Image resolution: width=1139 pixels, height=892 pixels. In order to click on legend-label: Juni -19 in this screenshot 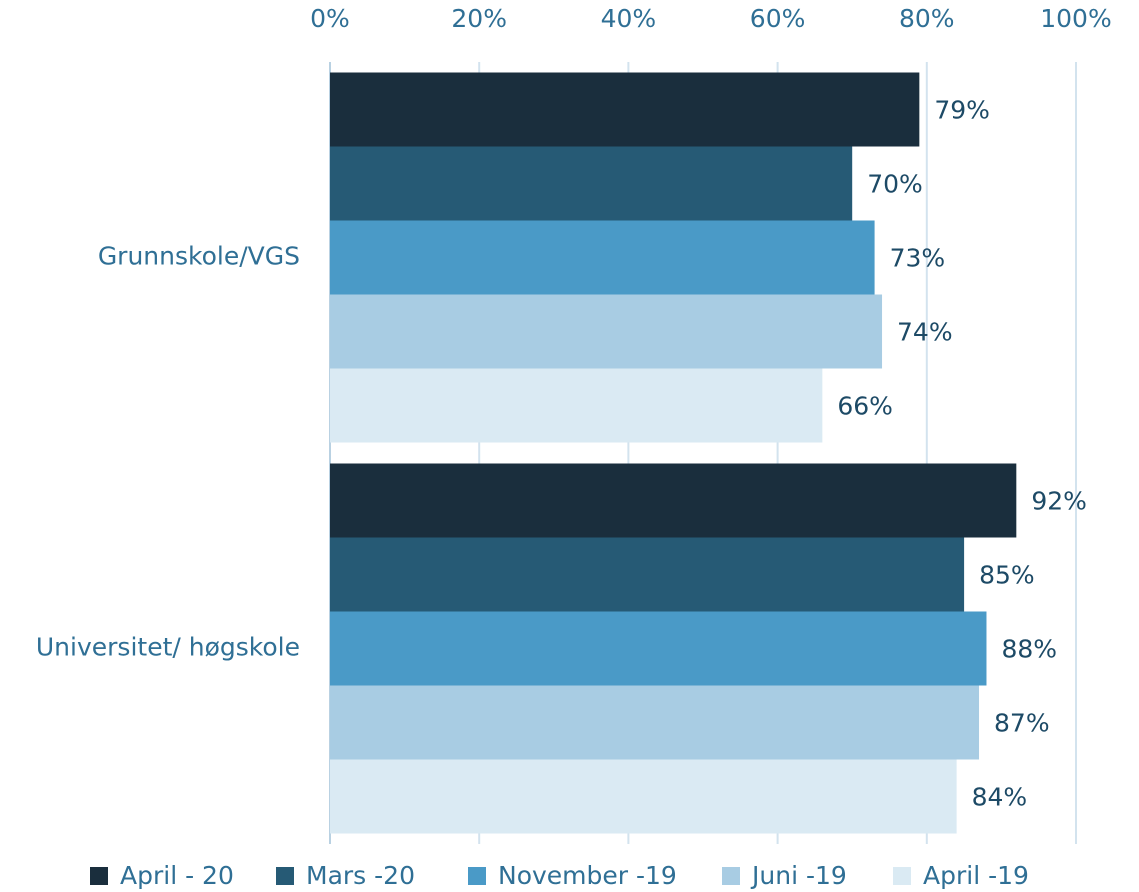, I will do `click(798, 875)`.